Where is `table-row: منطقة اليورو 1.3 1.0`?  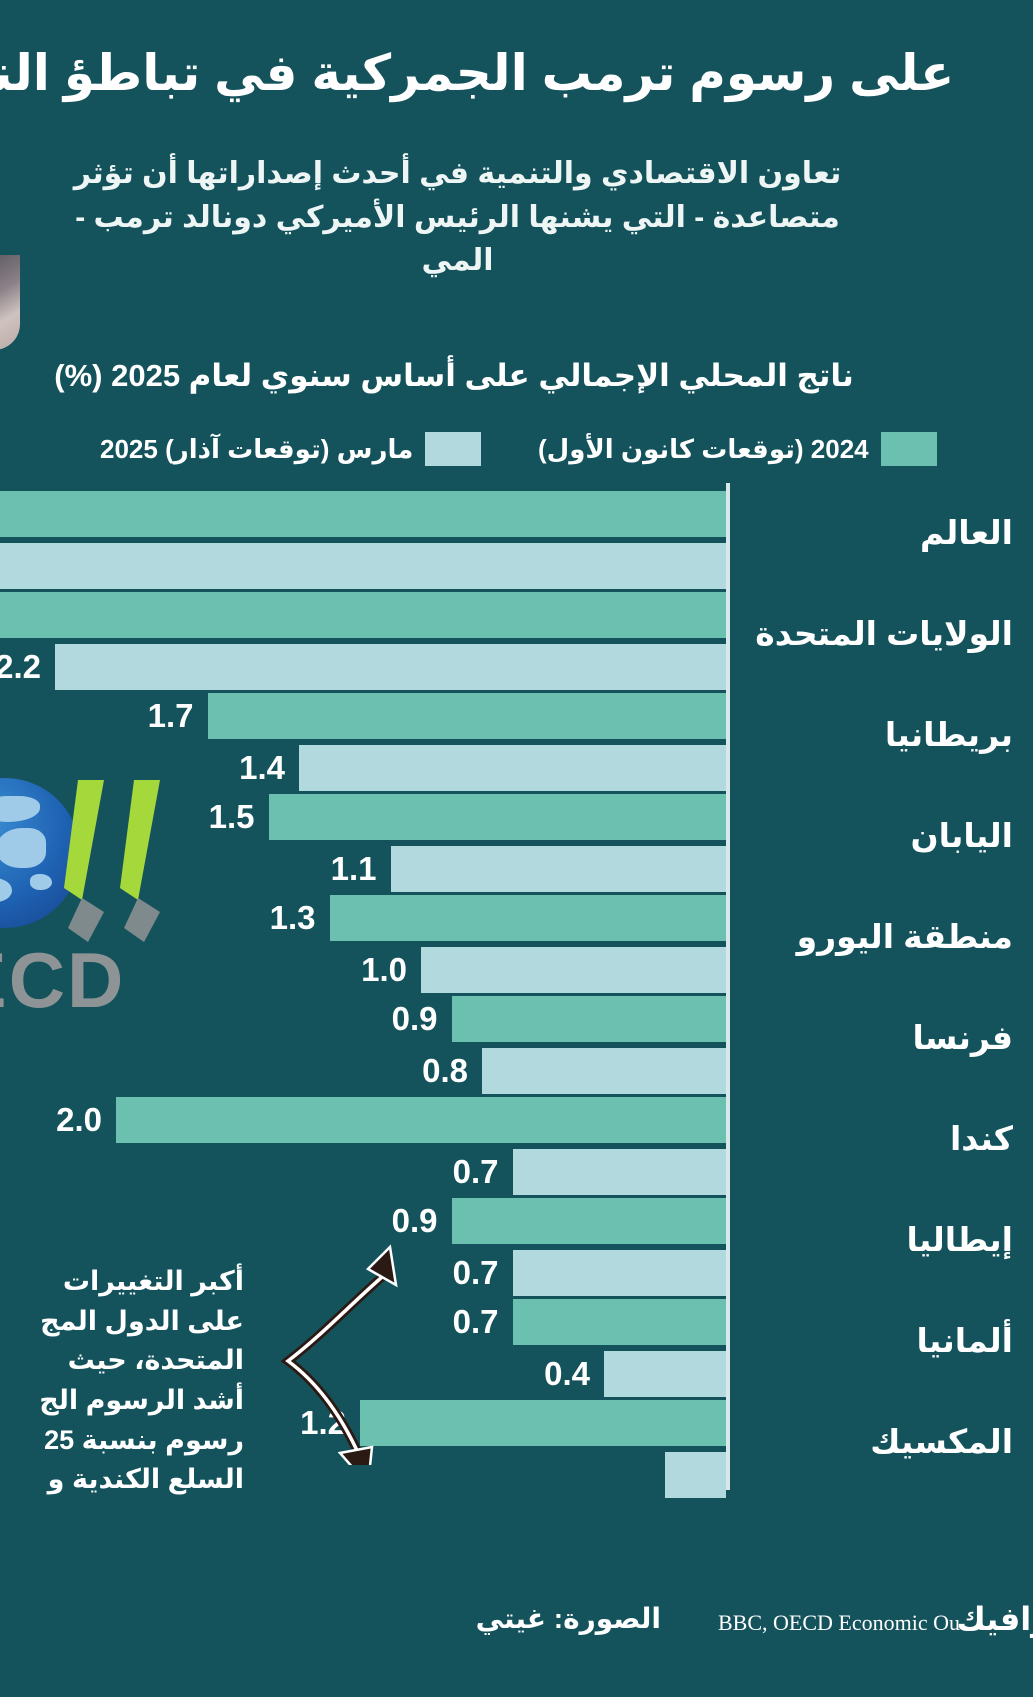
table-row: منطقة اليورو 1.3 1.0 is located at coordinates (516, 945).